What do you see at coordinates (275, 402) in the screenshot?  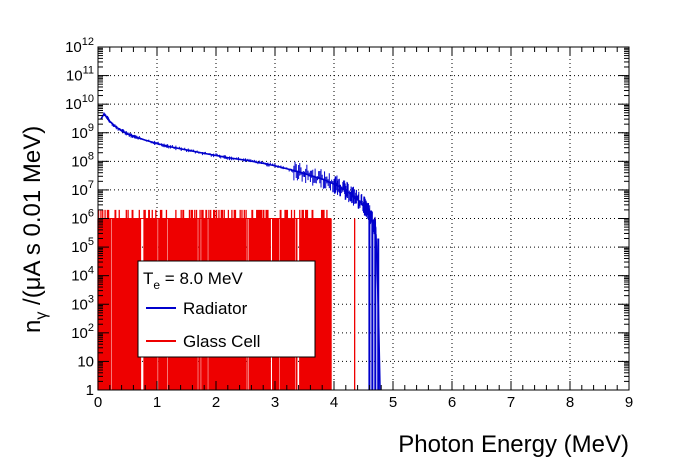 I see `x-tick-label: 3` at bounding box center [275, 402].